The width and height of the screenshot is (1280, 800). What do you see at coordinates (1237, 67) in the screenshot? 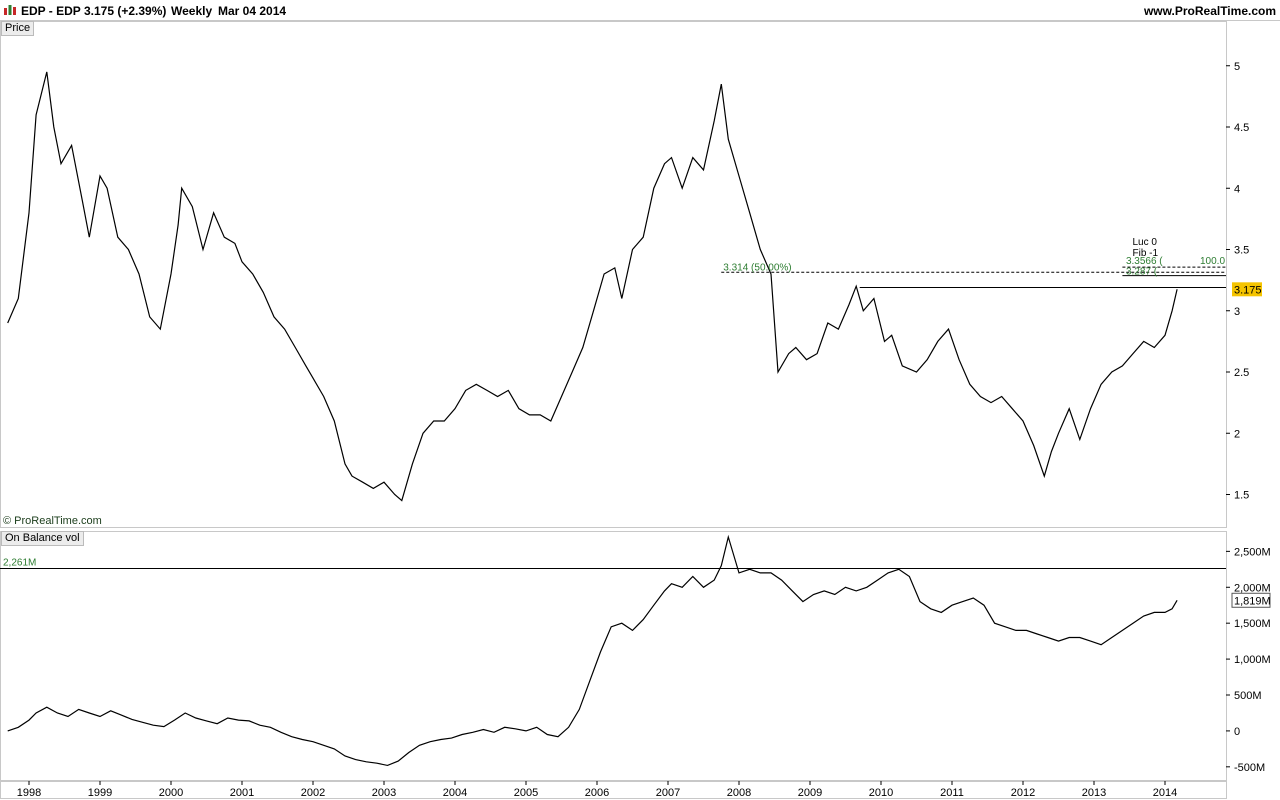
I see `price-ytick-label: 5` at bounding box center [1237, 67].